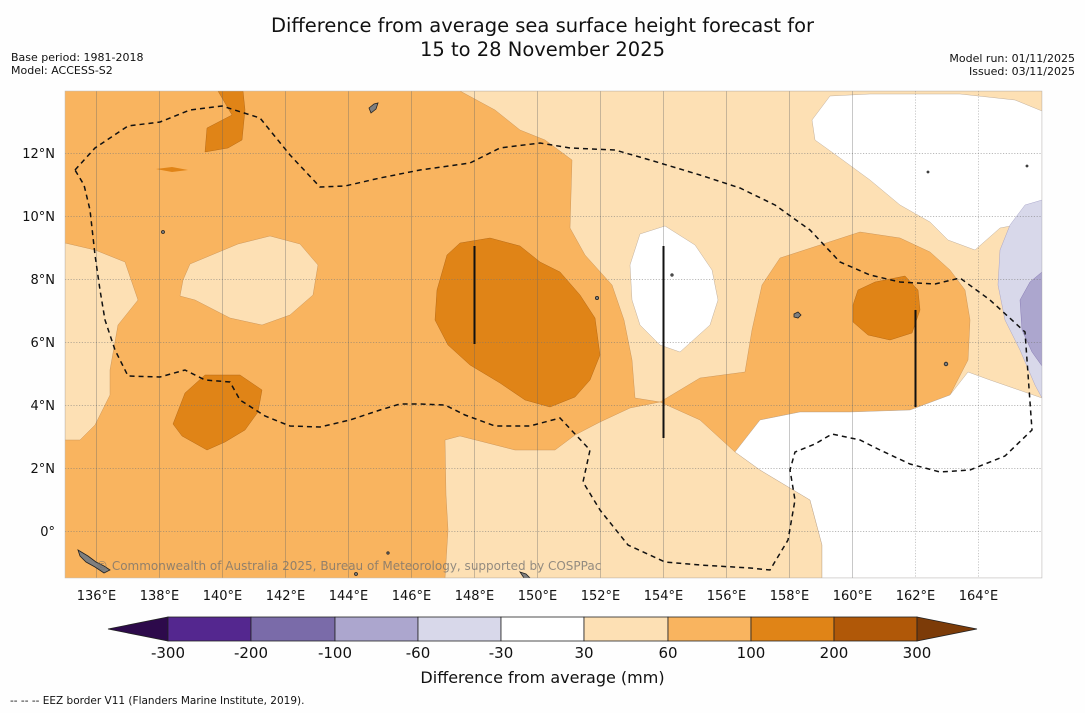 This screenshot has width=1085, height=713. What do you see at coordinates (43, 469) in the screenshot?
I see `lat-label-2n: 2°N` at bounding box center [43, 469].